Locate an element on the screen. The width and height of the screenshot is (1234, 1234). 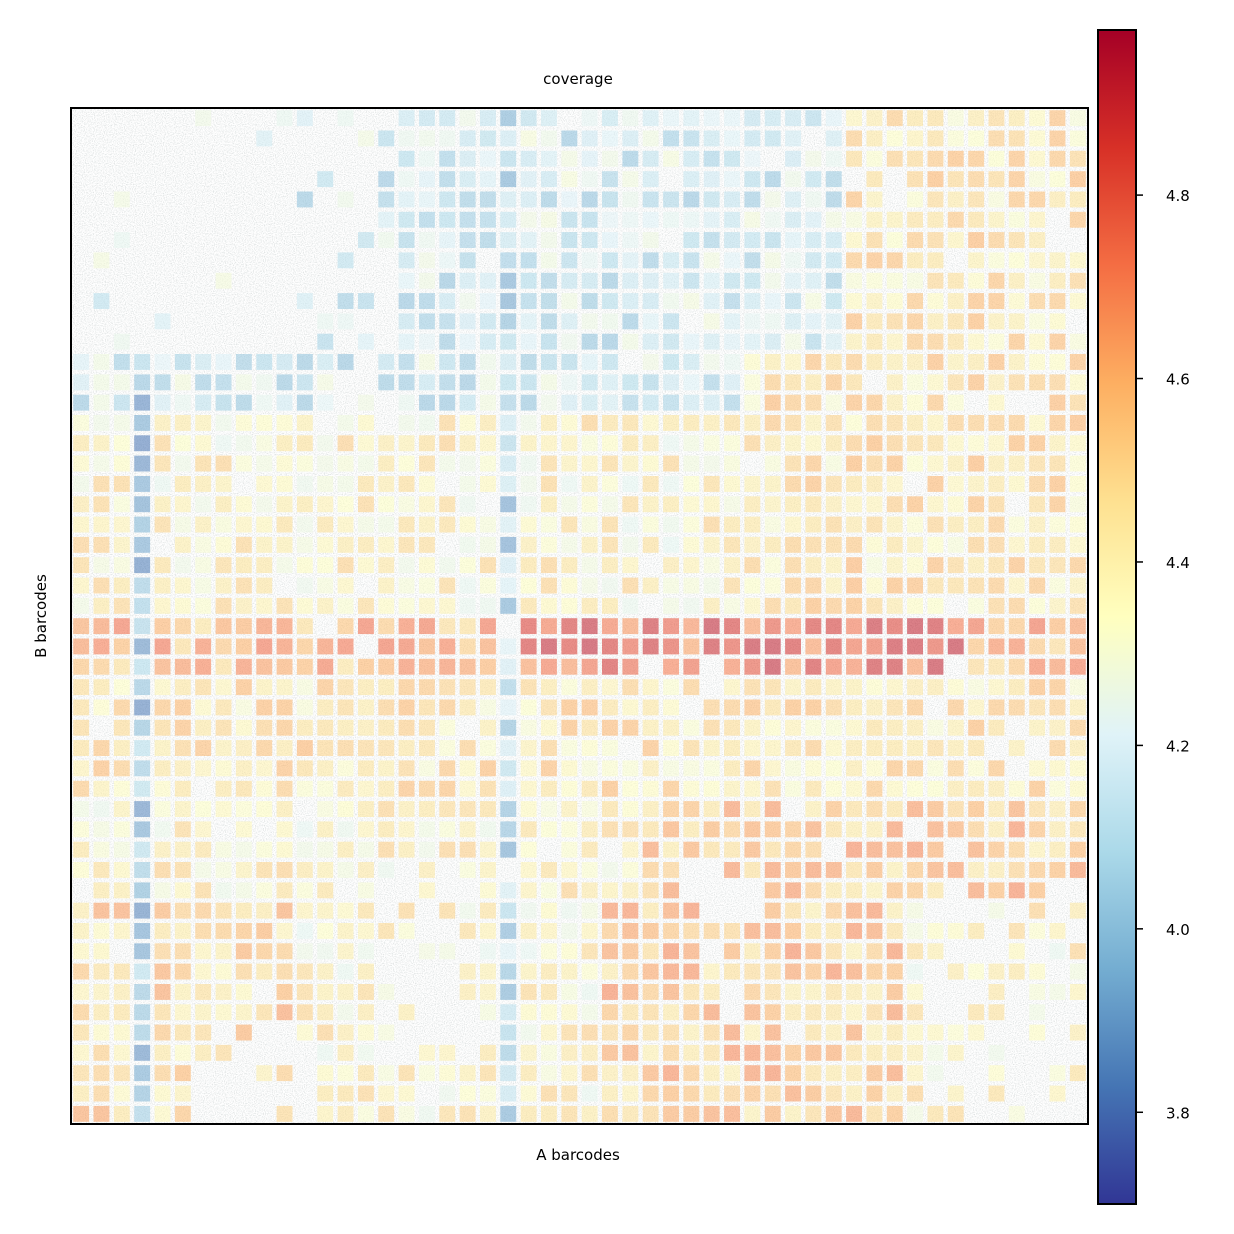
colorbar-gradient is located at coordinates (1117, 617).